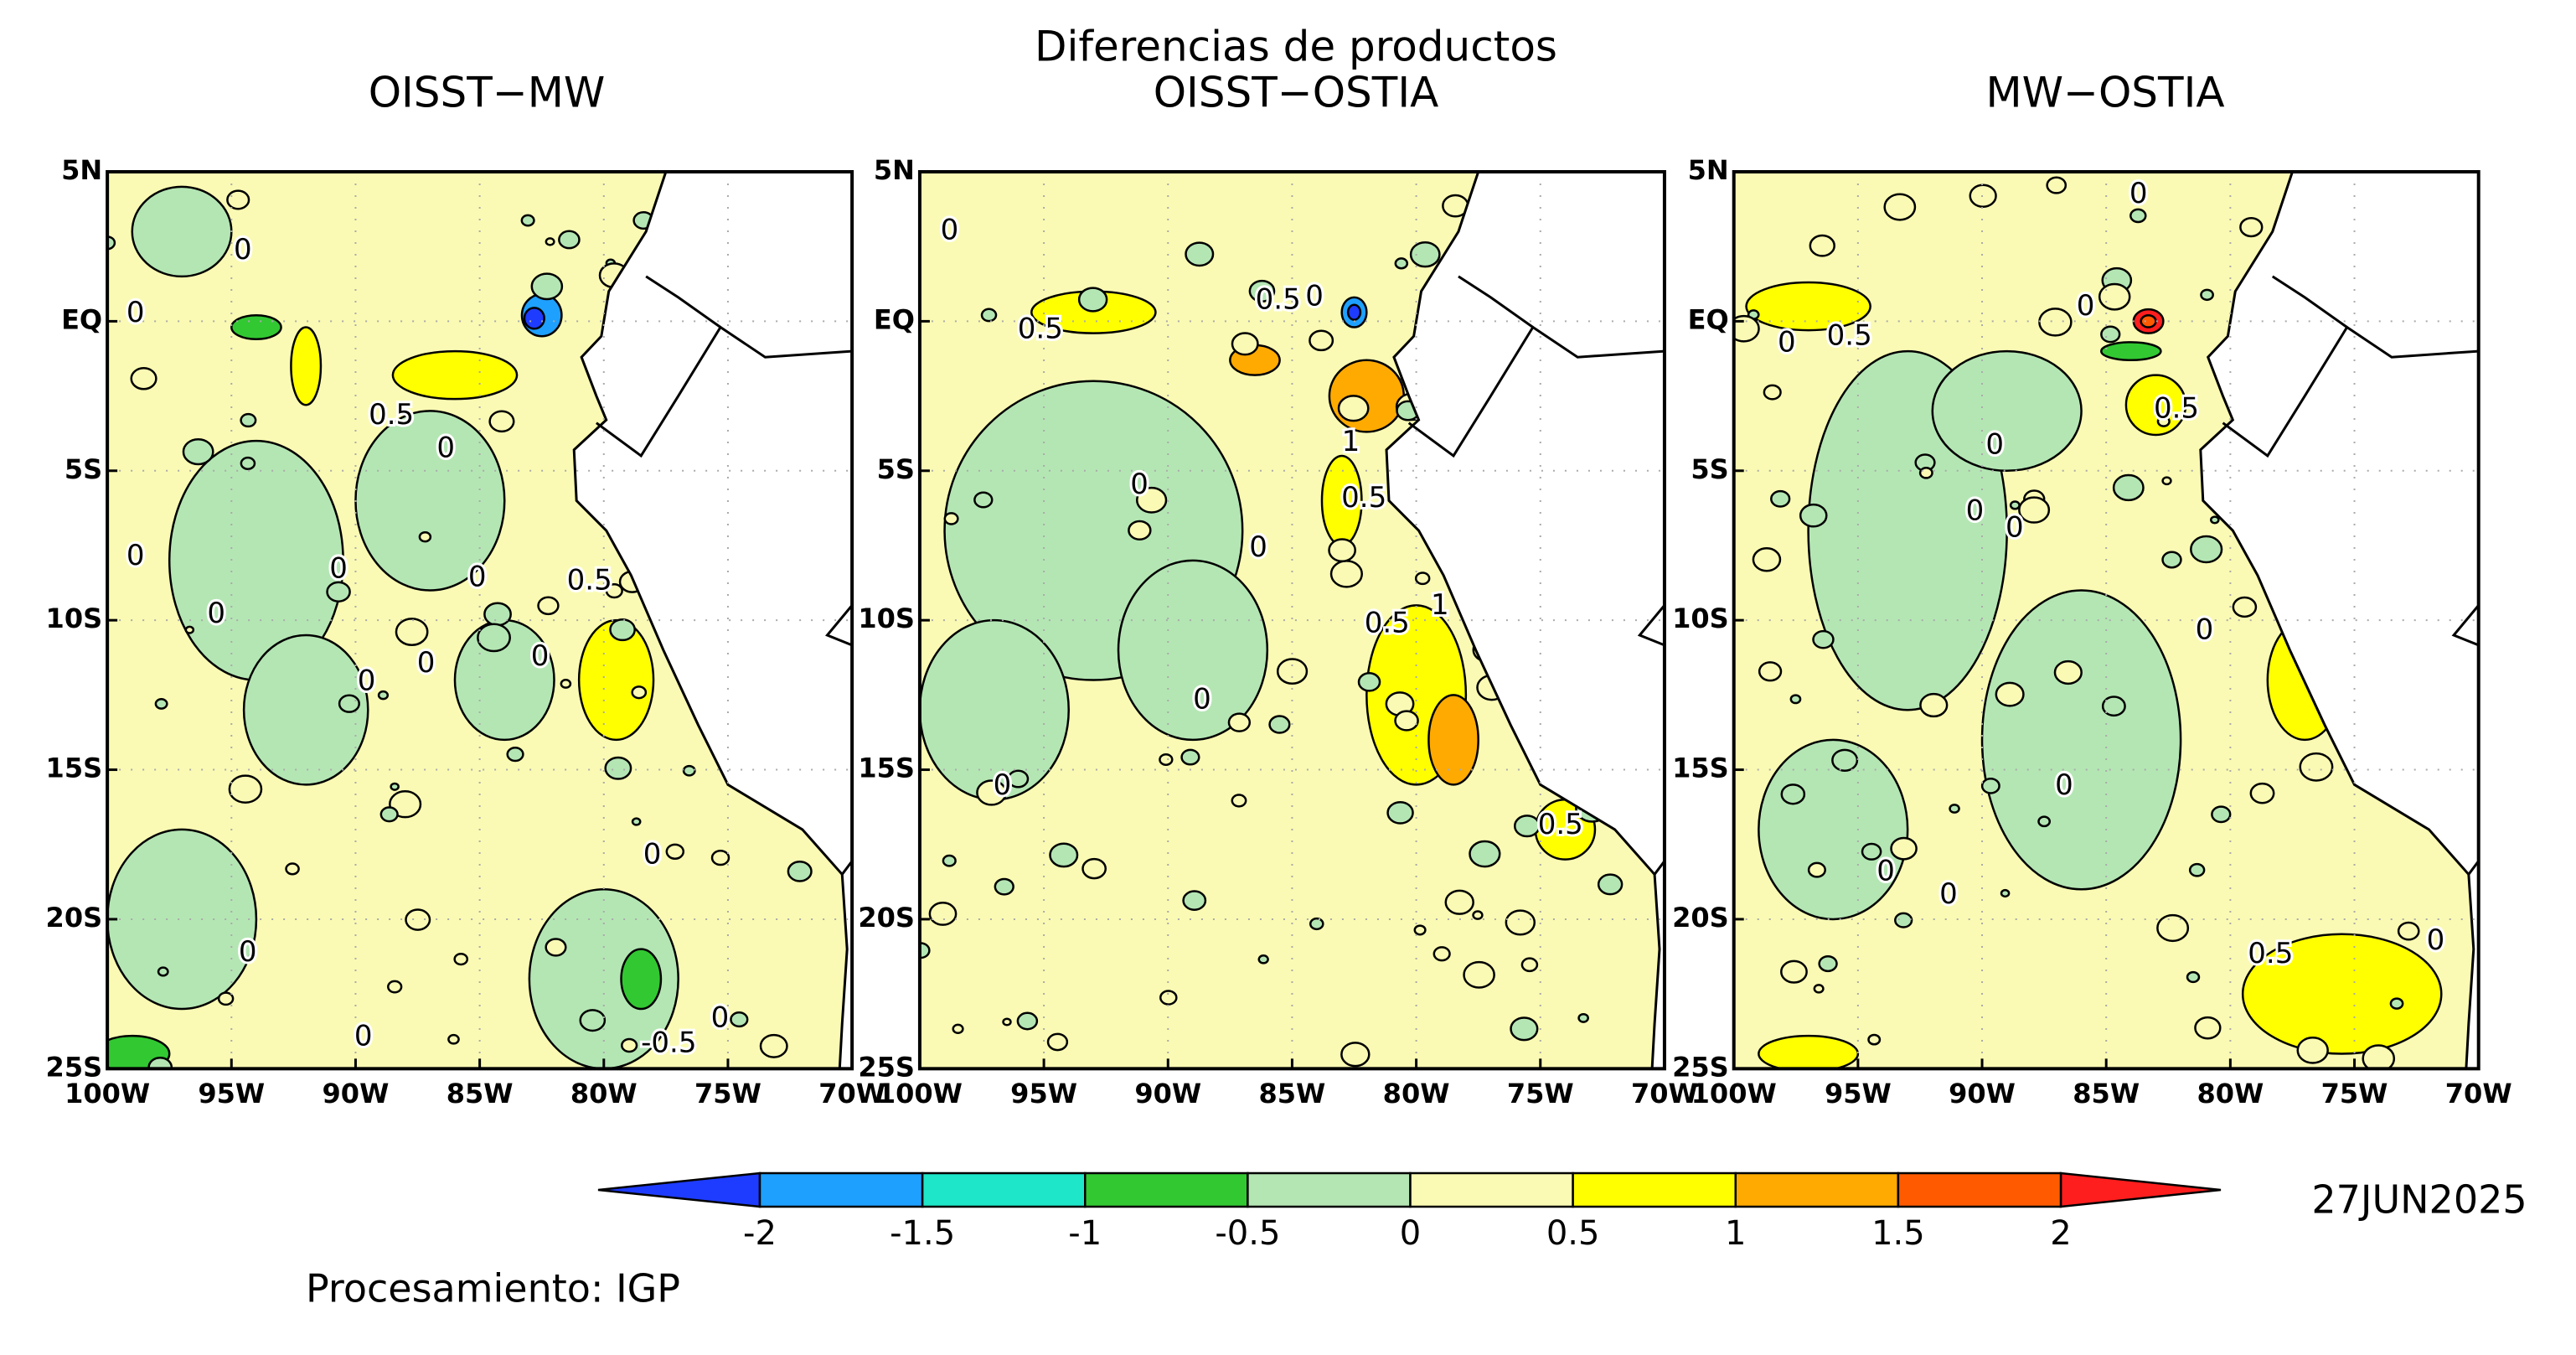 The image size is (2576, 1355). Describe the element at coordinates (1416, 1093) in the screenshot. I see `x-tick-label: 80W` at that location.